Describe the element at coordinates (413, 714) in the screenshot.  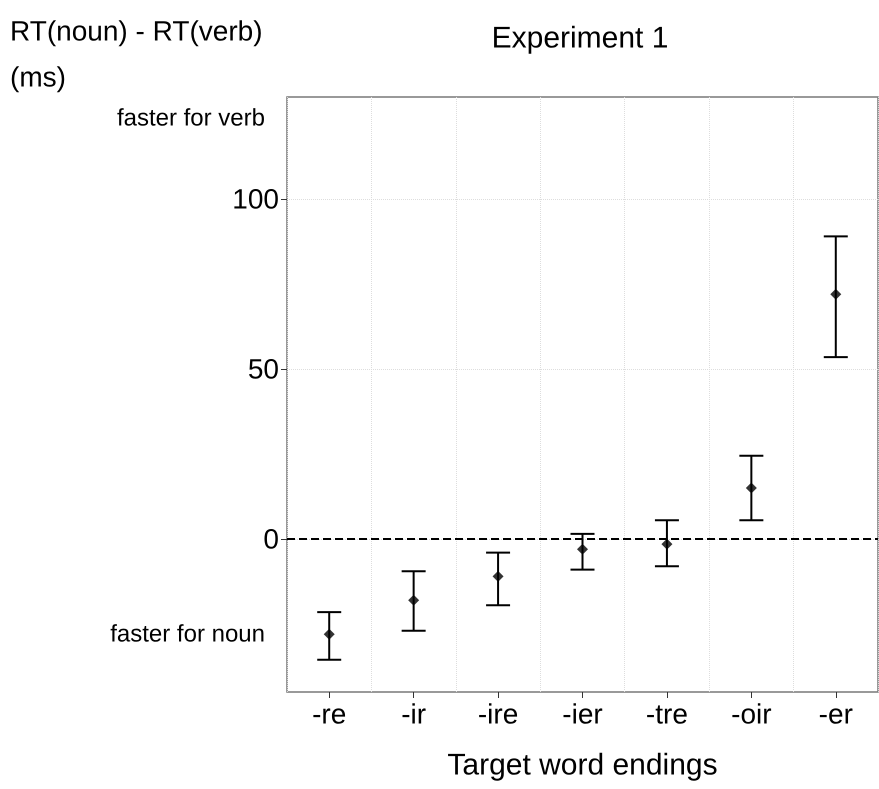
I see `x-tick-label: -ir` at that location.